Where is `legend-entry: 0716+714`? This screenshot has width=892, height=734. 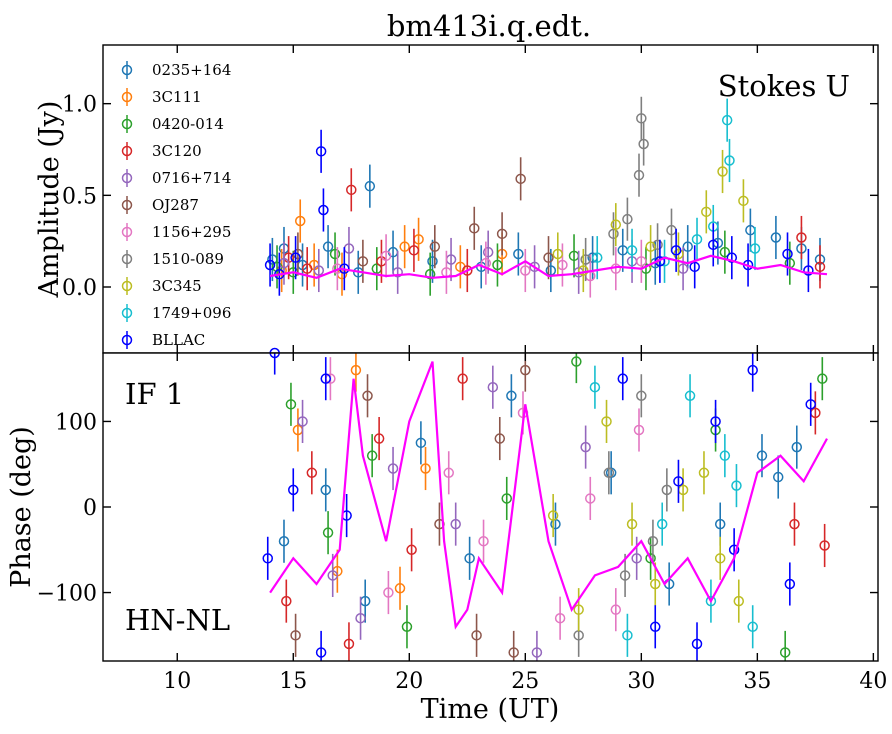 legend-entry: 0716+714 is located at coordinates (176, 178).